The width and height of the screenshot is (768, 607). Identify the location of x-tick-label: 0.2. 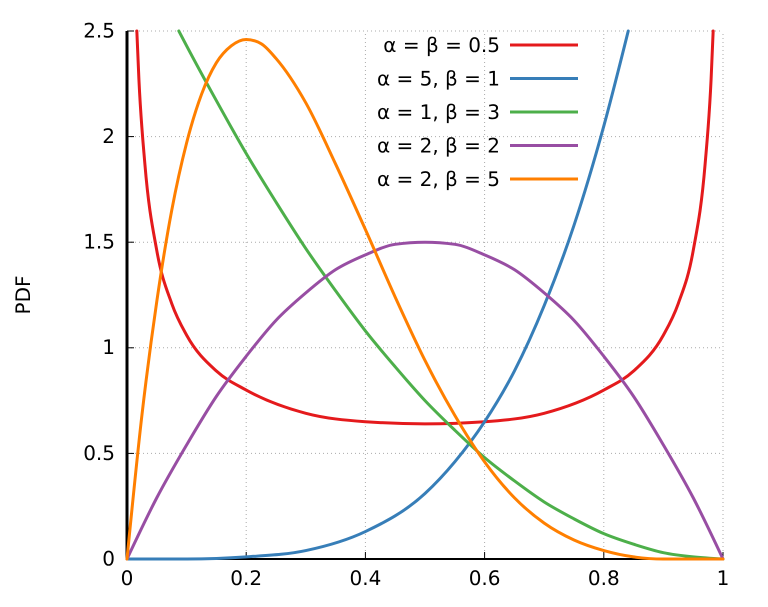
(246, 578).